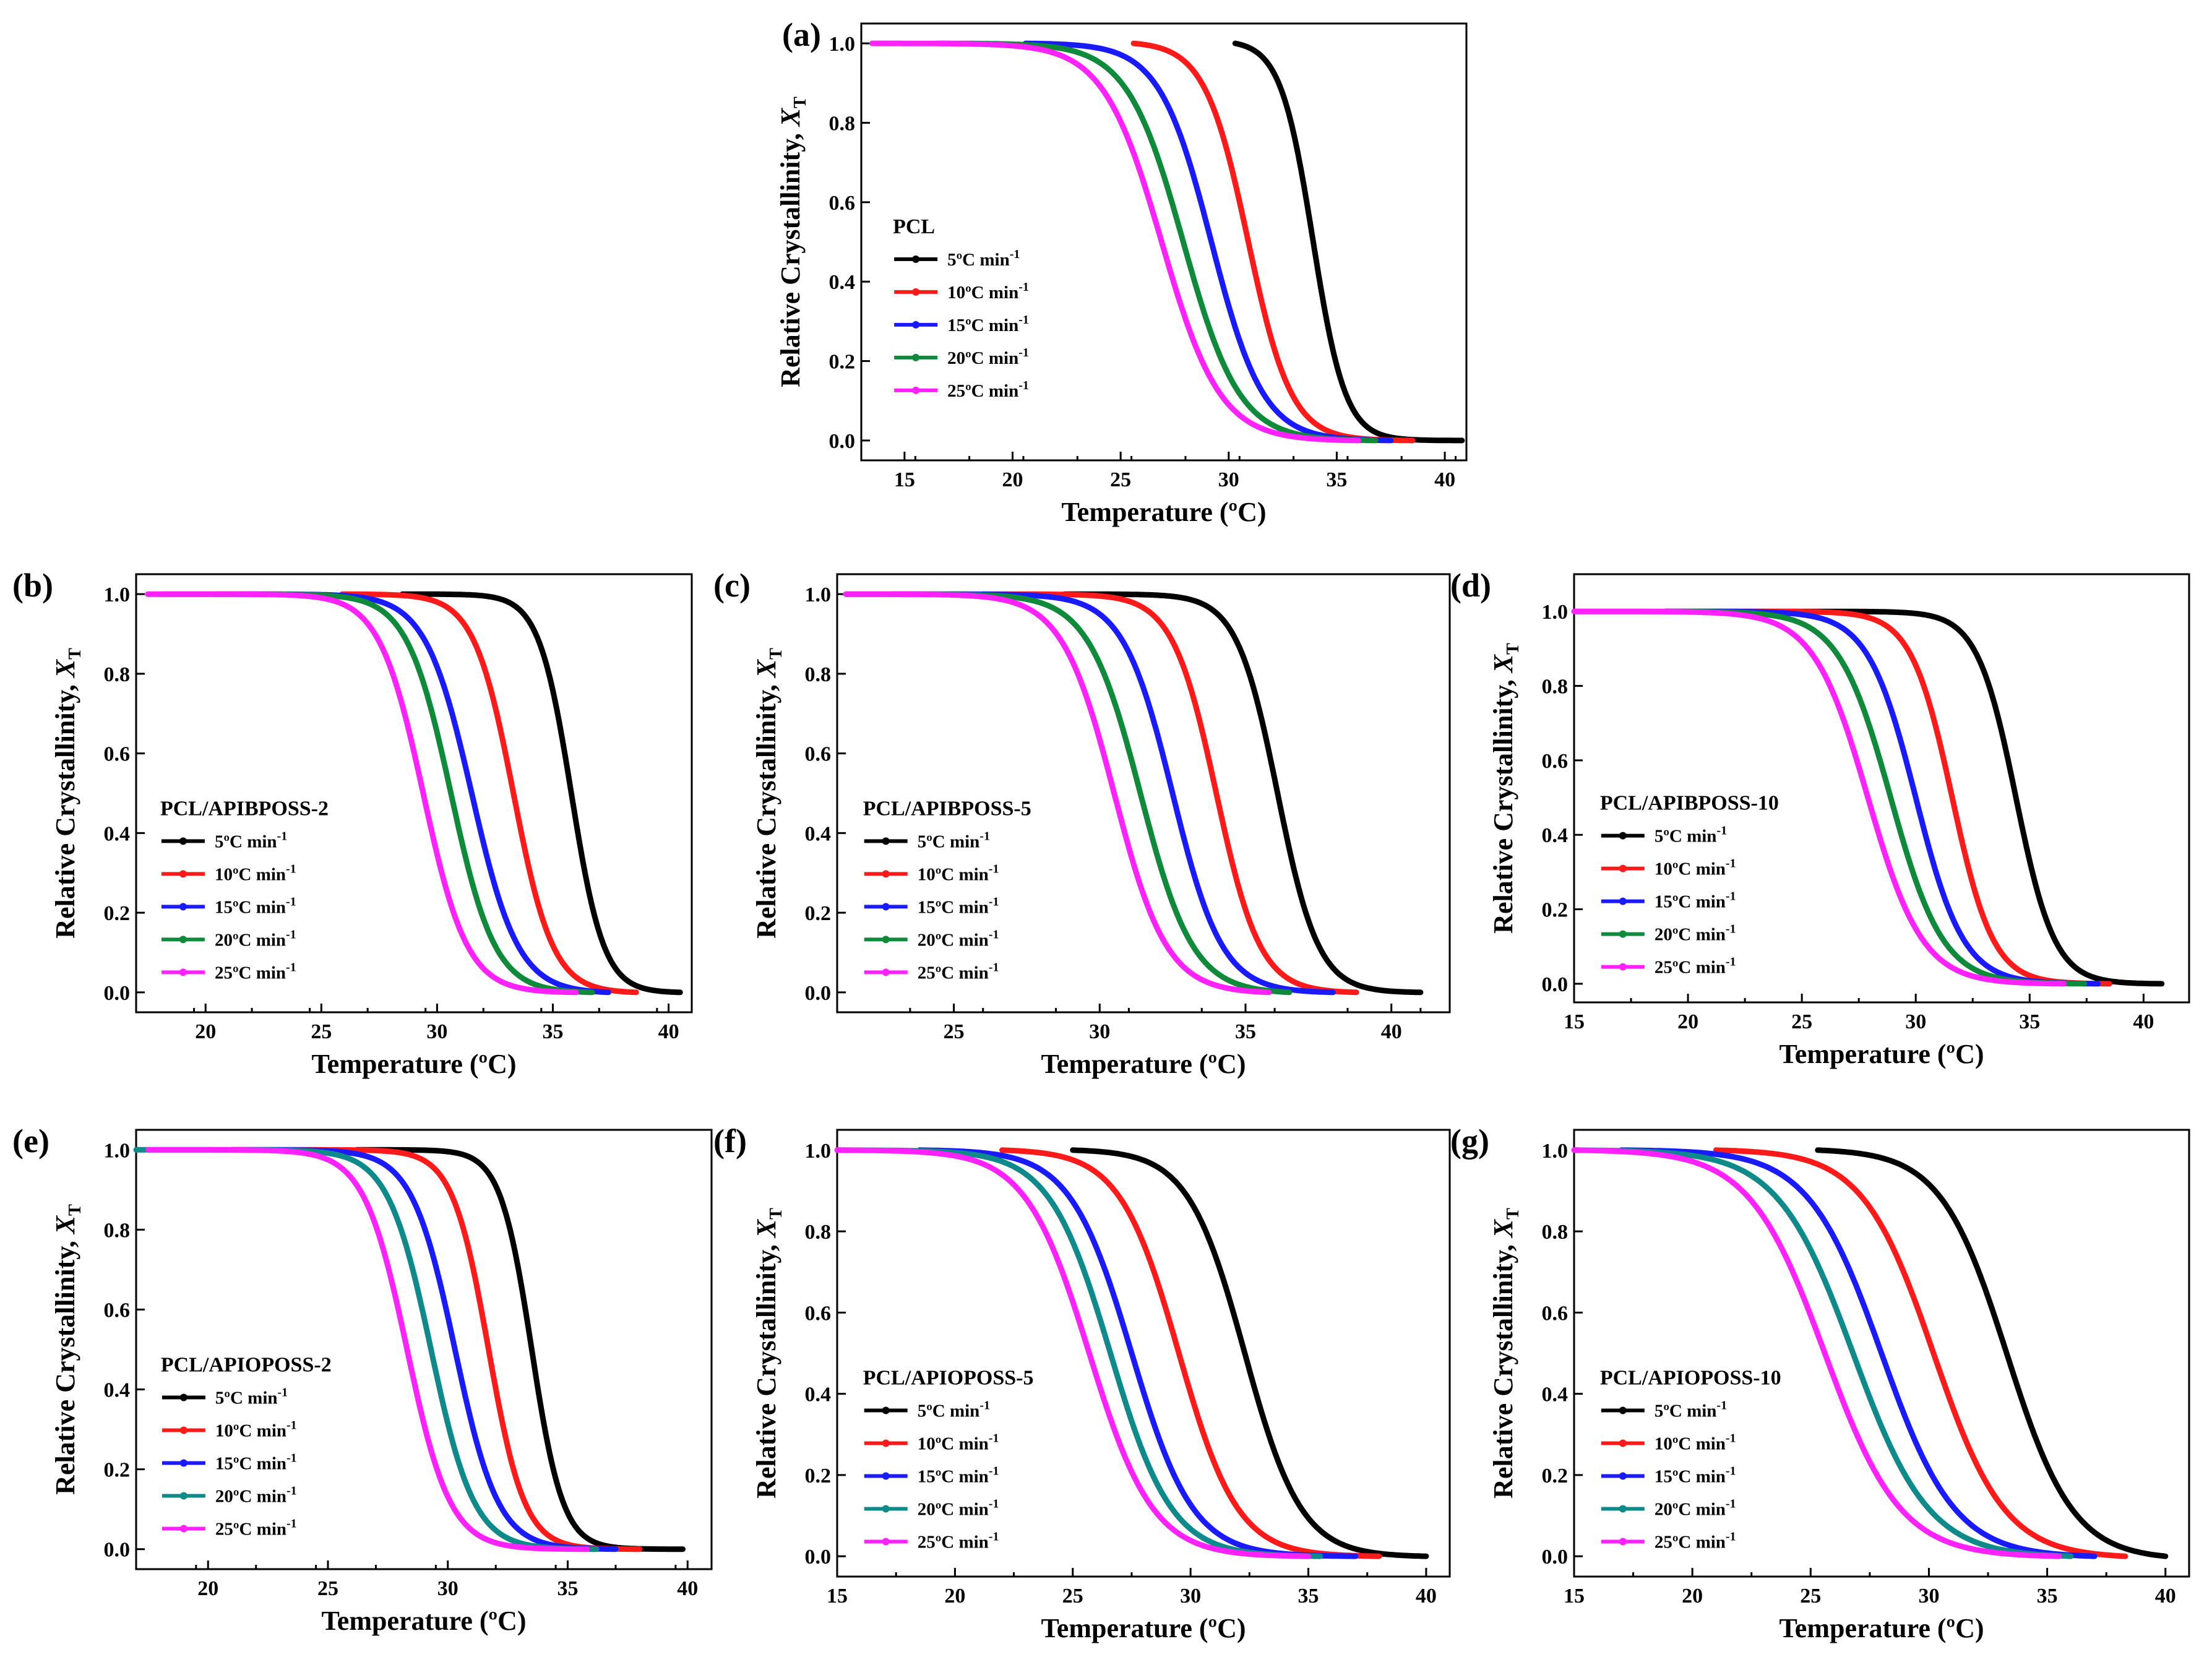 The width and height of the screenshot is (2212, 1670). Describe the element at coordinates (30, 1141) in the screenshot. I see `panel-label: (e)` at that location.